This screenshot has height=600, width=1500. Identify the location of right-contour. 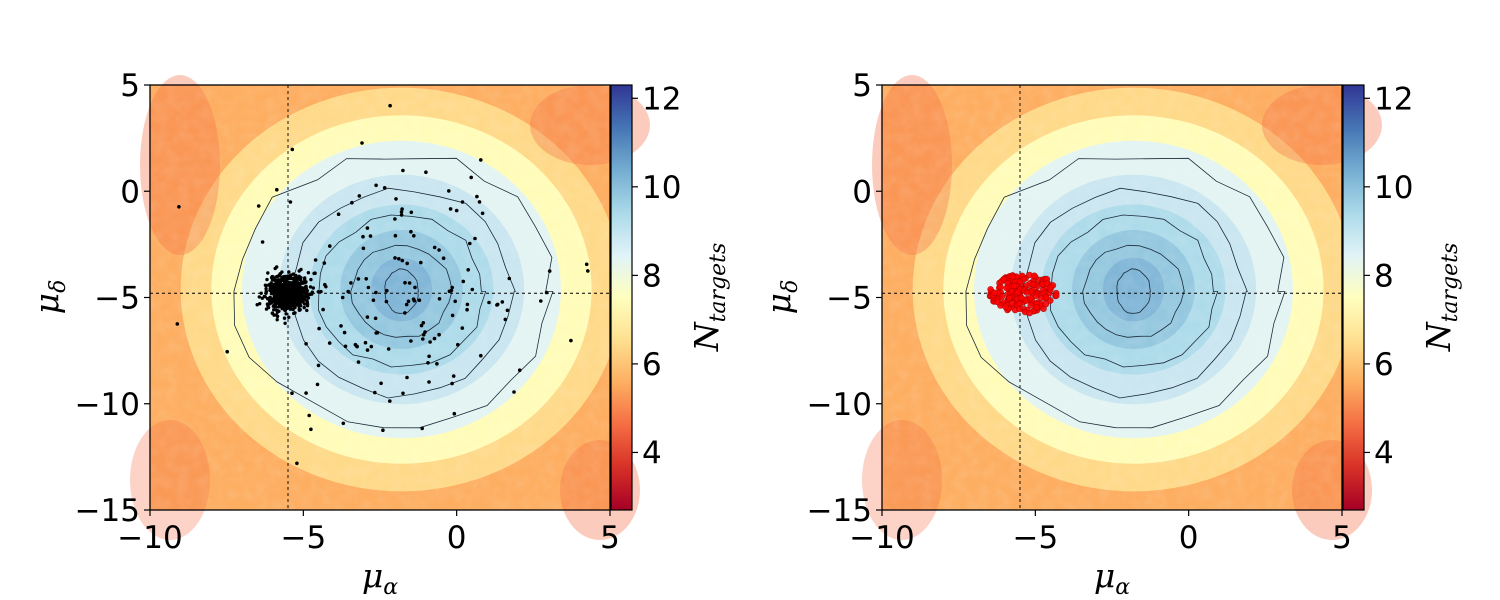
(1133, 291).